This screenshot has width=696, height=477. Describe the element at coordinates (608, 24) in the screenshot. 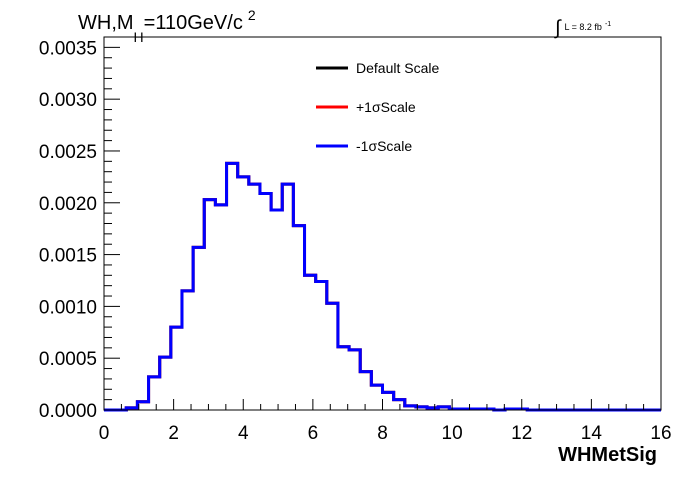

I see `luminosity-superscript: -1` at that location.